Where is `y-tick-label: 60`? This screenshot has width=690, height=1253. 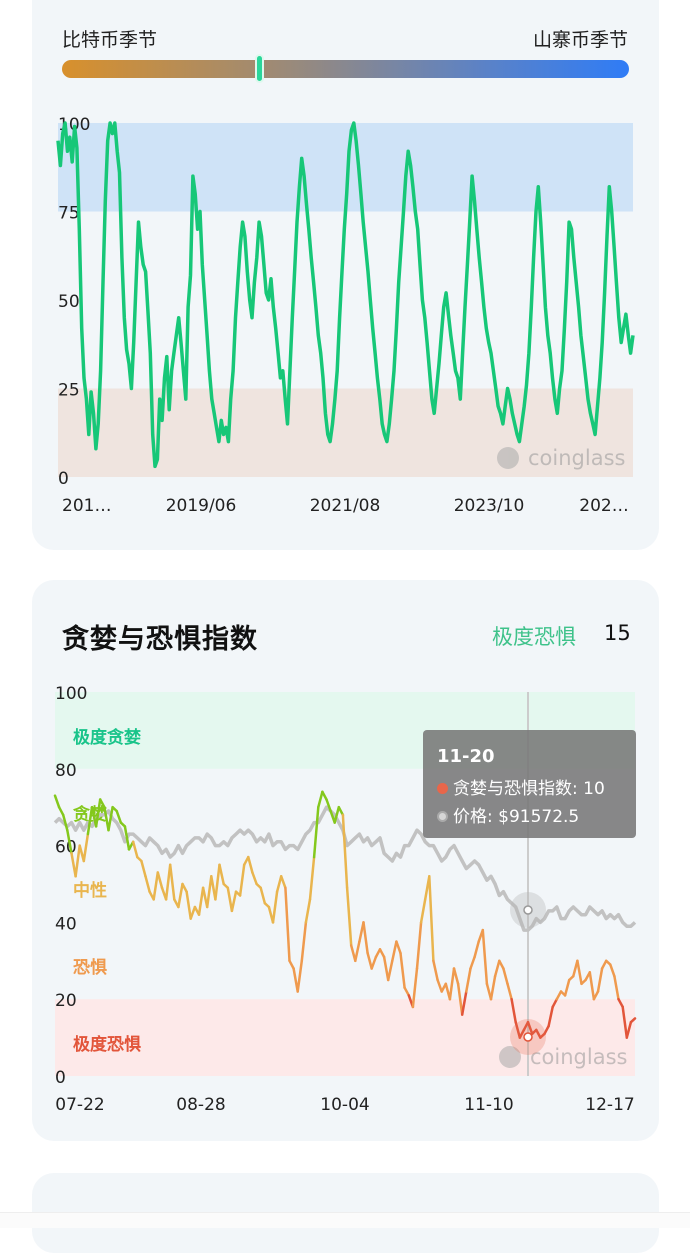 y-tick-label: 60 is located at coordinates (66, 848).